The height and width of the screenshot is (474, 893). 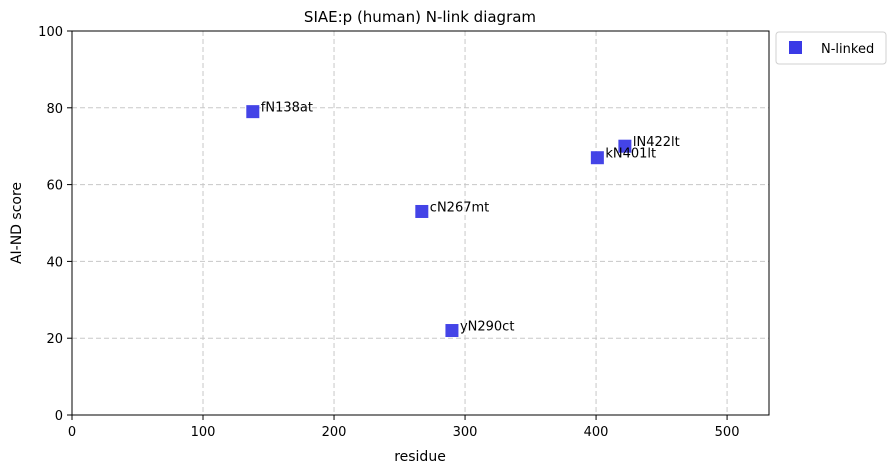 What do you see at coordinates (72, 432) in the screenshot?
I see `x-tick-label-0: 0` at bounding box center [72, 432].